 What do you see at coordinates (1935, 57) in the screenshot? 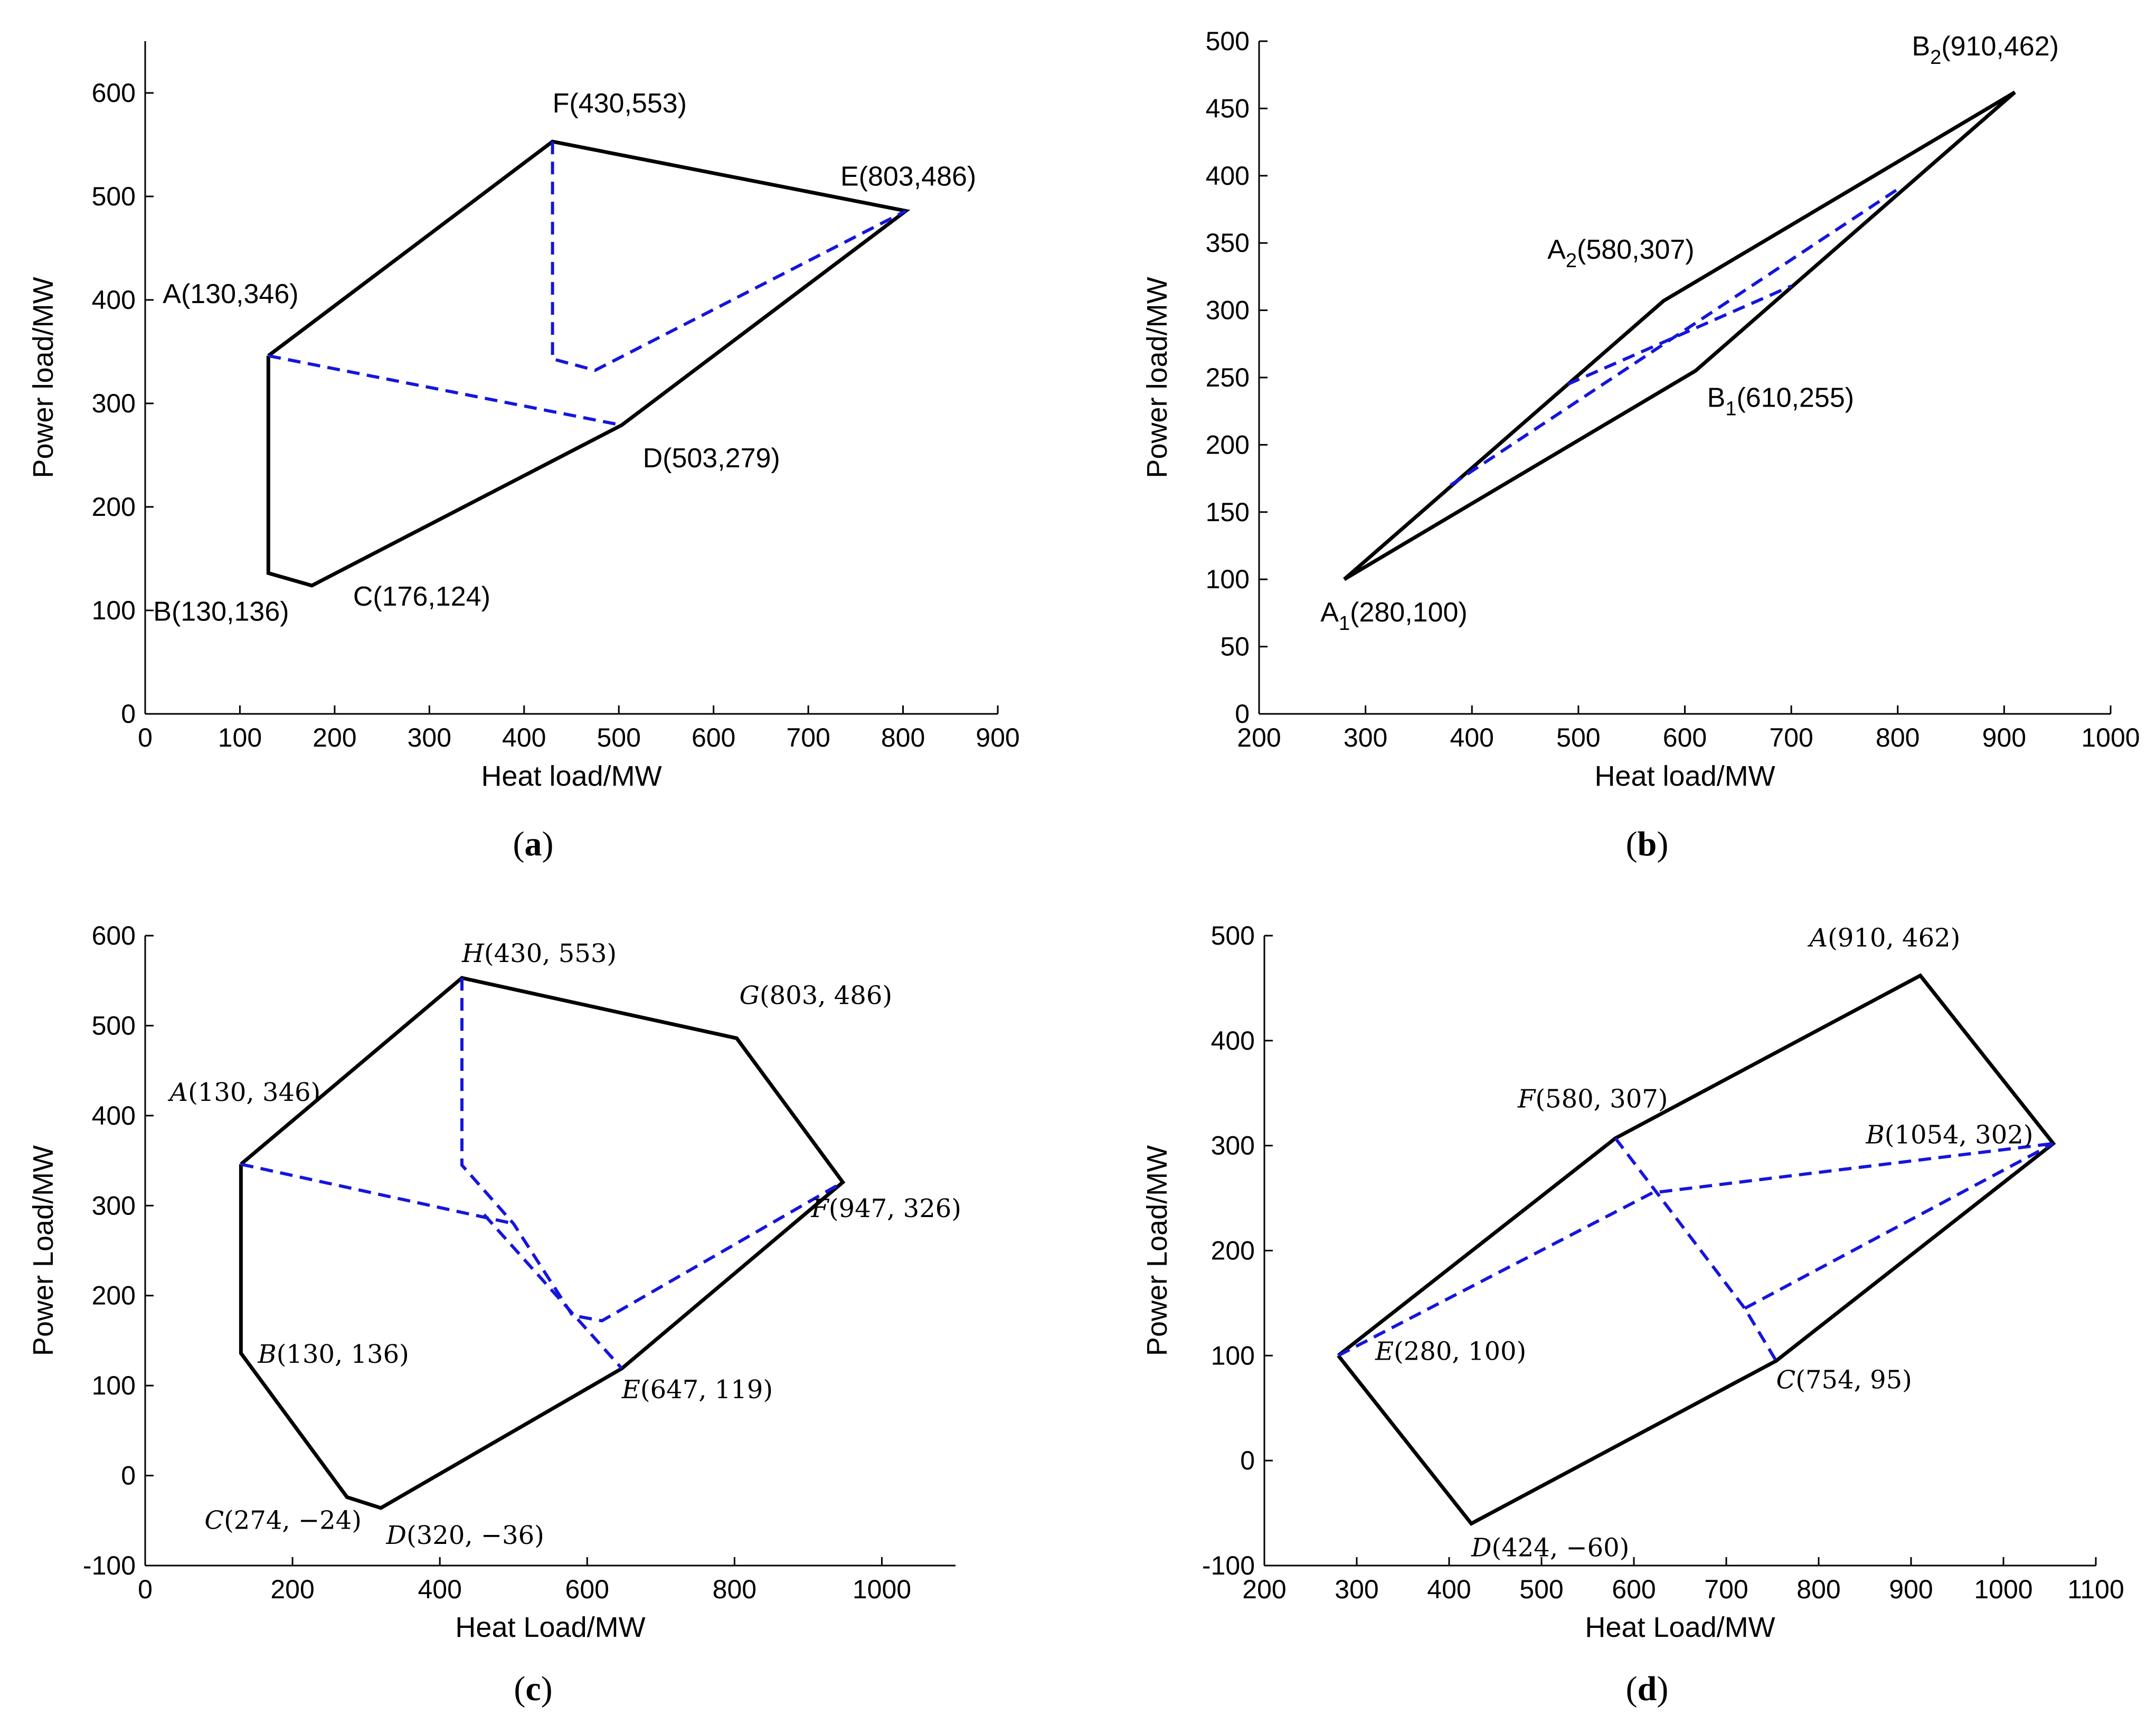
I see `point-subscript: 2` at bounding box center [1935, 57].